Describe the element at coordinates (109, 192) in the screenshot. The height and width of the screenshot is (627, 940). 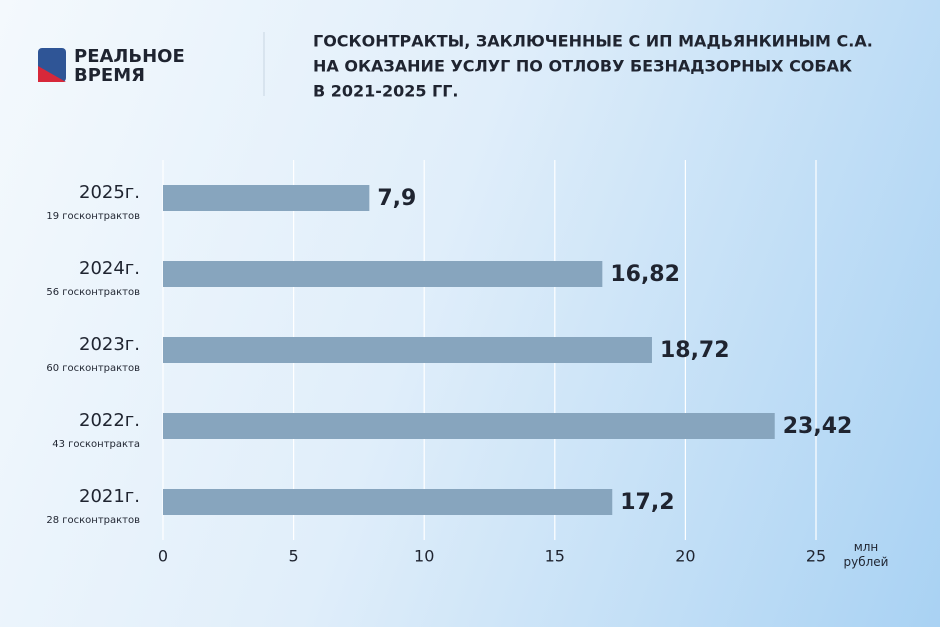
I see `category-label: 2025г.` at that location.